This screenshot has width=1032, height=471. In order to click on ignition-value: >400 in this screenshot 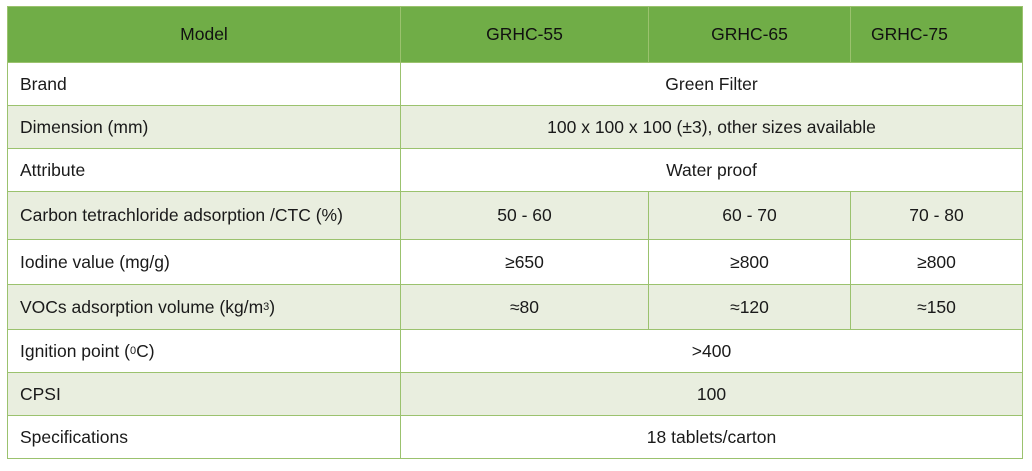, I will do `click(711, 351)`.